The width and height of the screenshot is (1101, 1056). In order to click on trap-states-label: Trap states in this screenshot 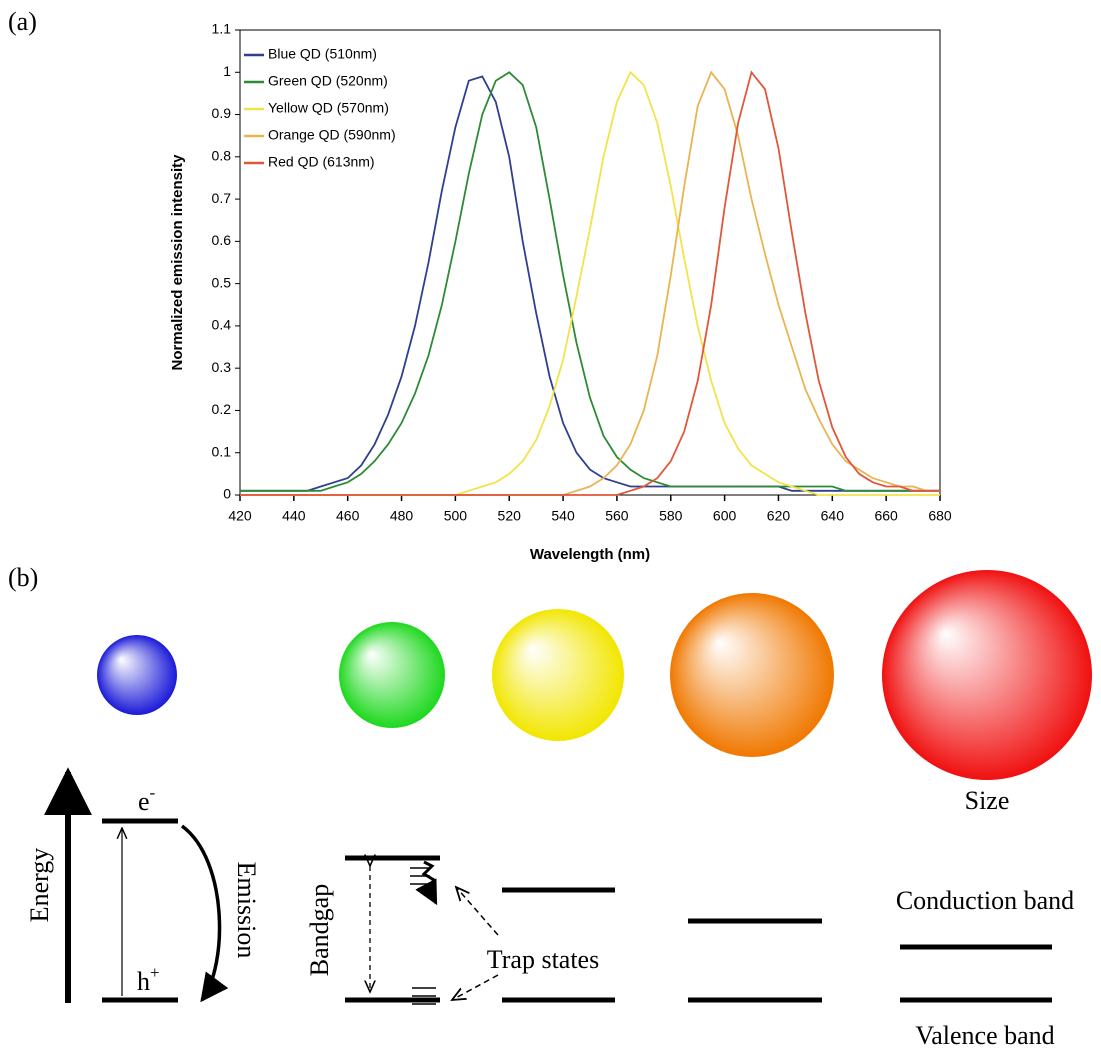, I will do `click(543, 959)`.